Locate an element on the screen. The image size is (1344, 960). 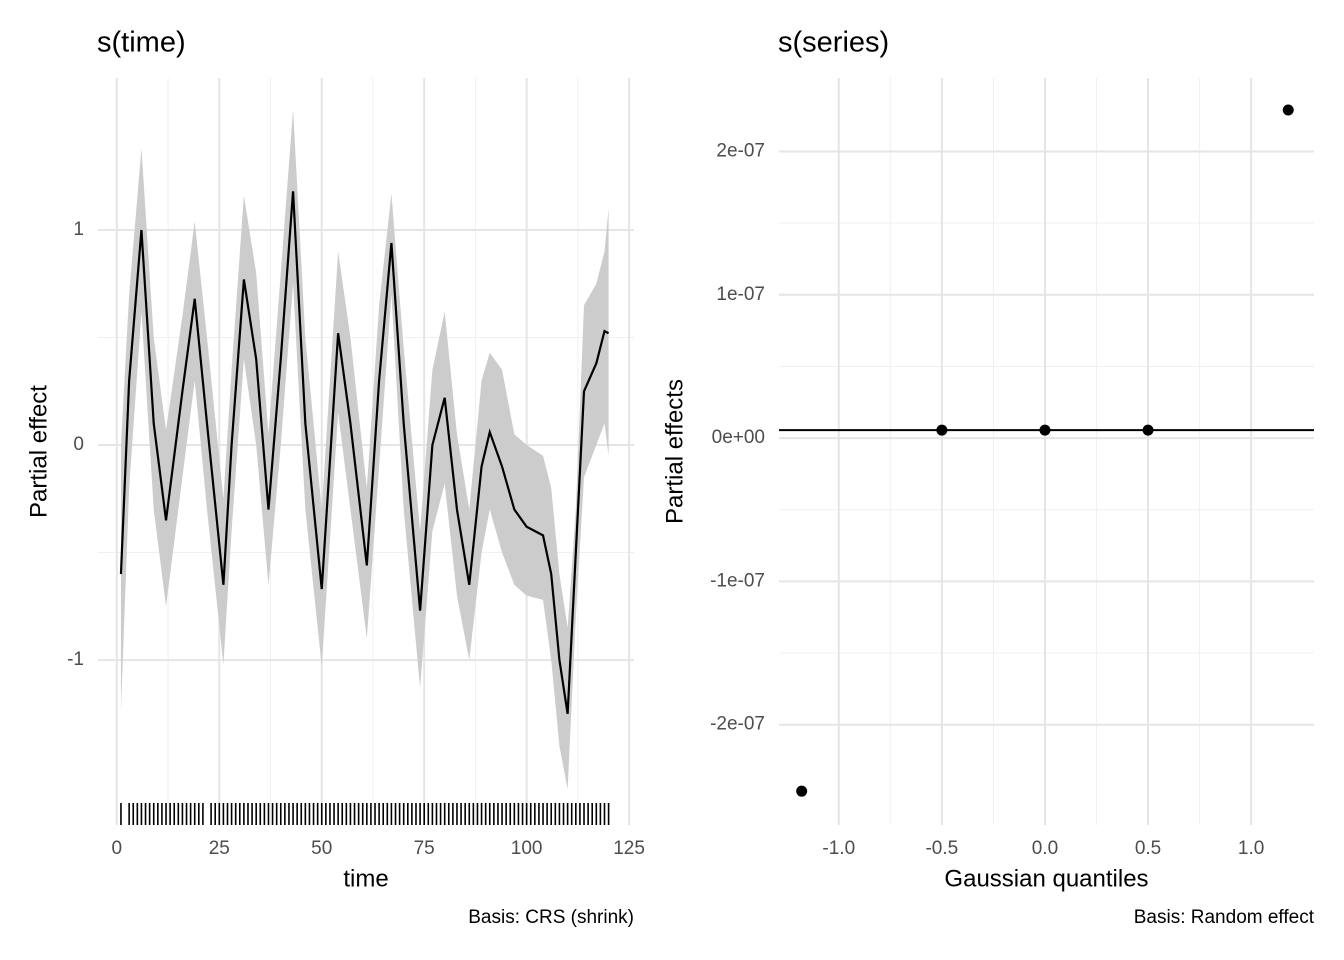
y-tick-label: 0 is located at coordinates (78, 444).